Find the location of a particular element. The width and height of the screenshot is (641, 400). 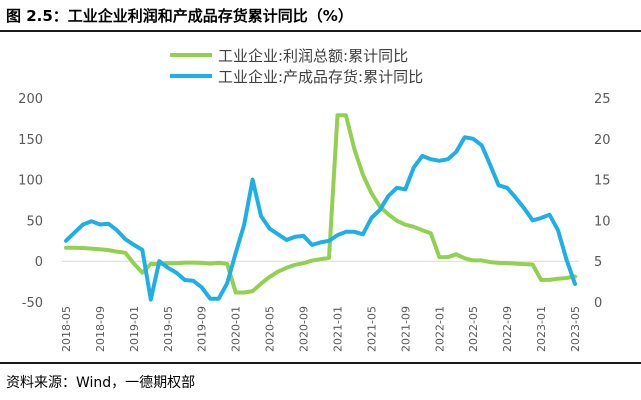

right-axis-tick-label: 20 is located at coordinates (602, 140).